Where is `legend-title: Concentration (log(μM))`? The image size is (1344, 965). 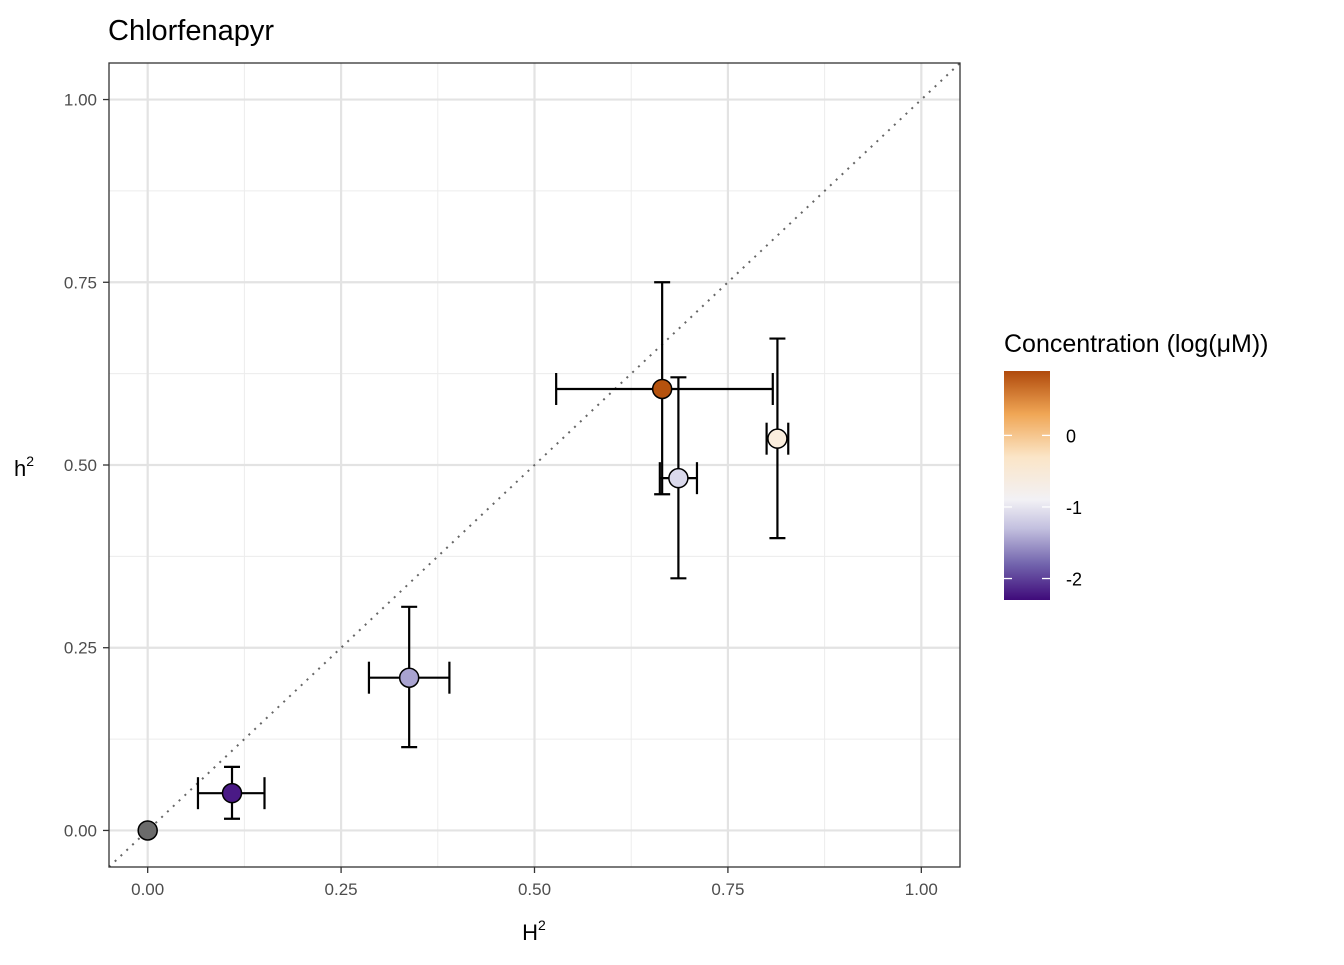
legend-title: Concentration (log(μM)) is located at coordinates (1136, 344).